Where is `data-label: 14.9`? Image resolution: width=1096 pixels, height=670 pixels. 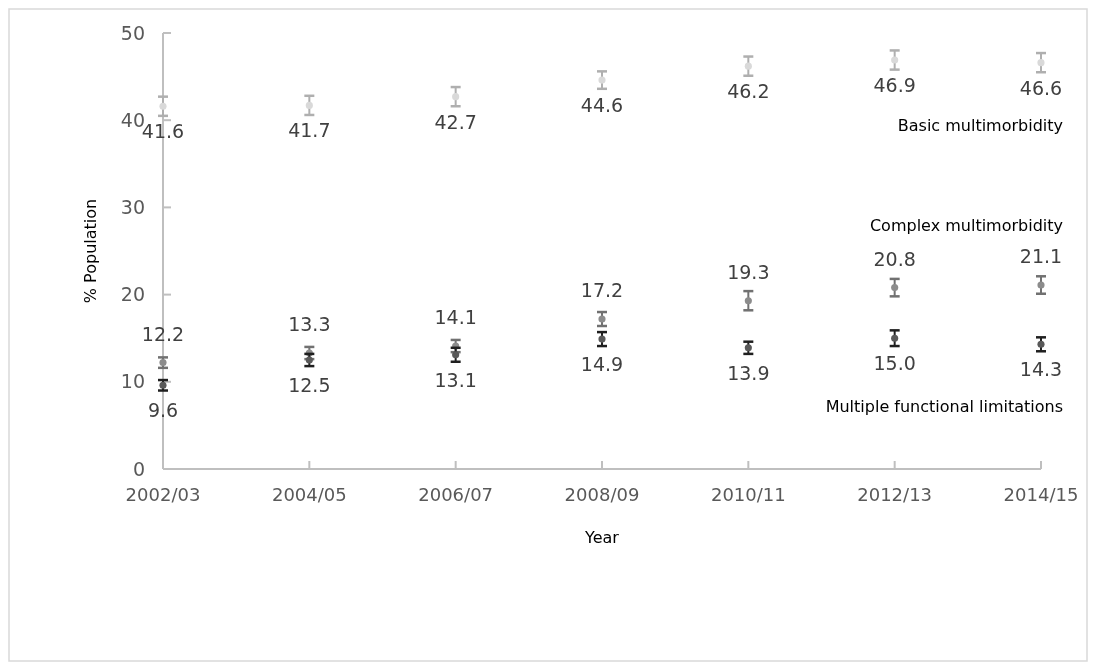
data-label: 14.9 is located at coordinates (602, 364).